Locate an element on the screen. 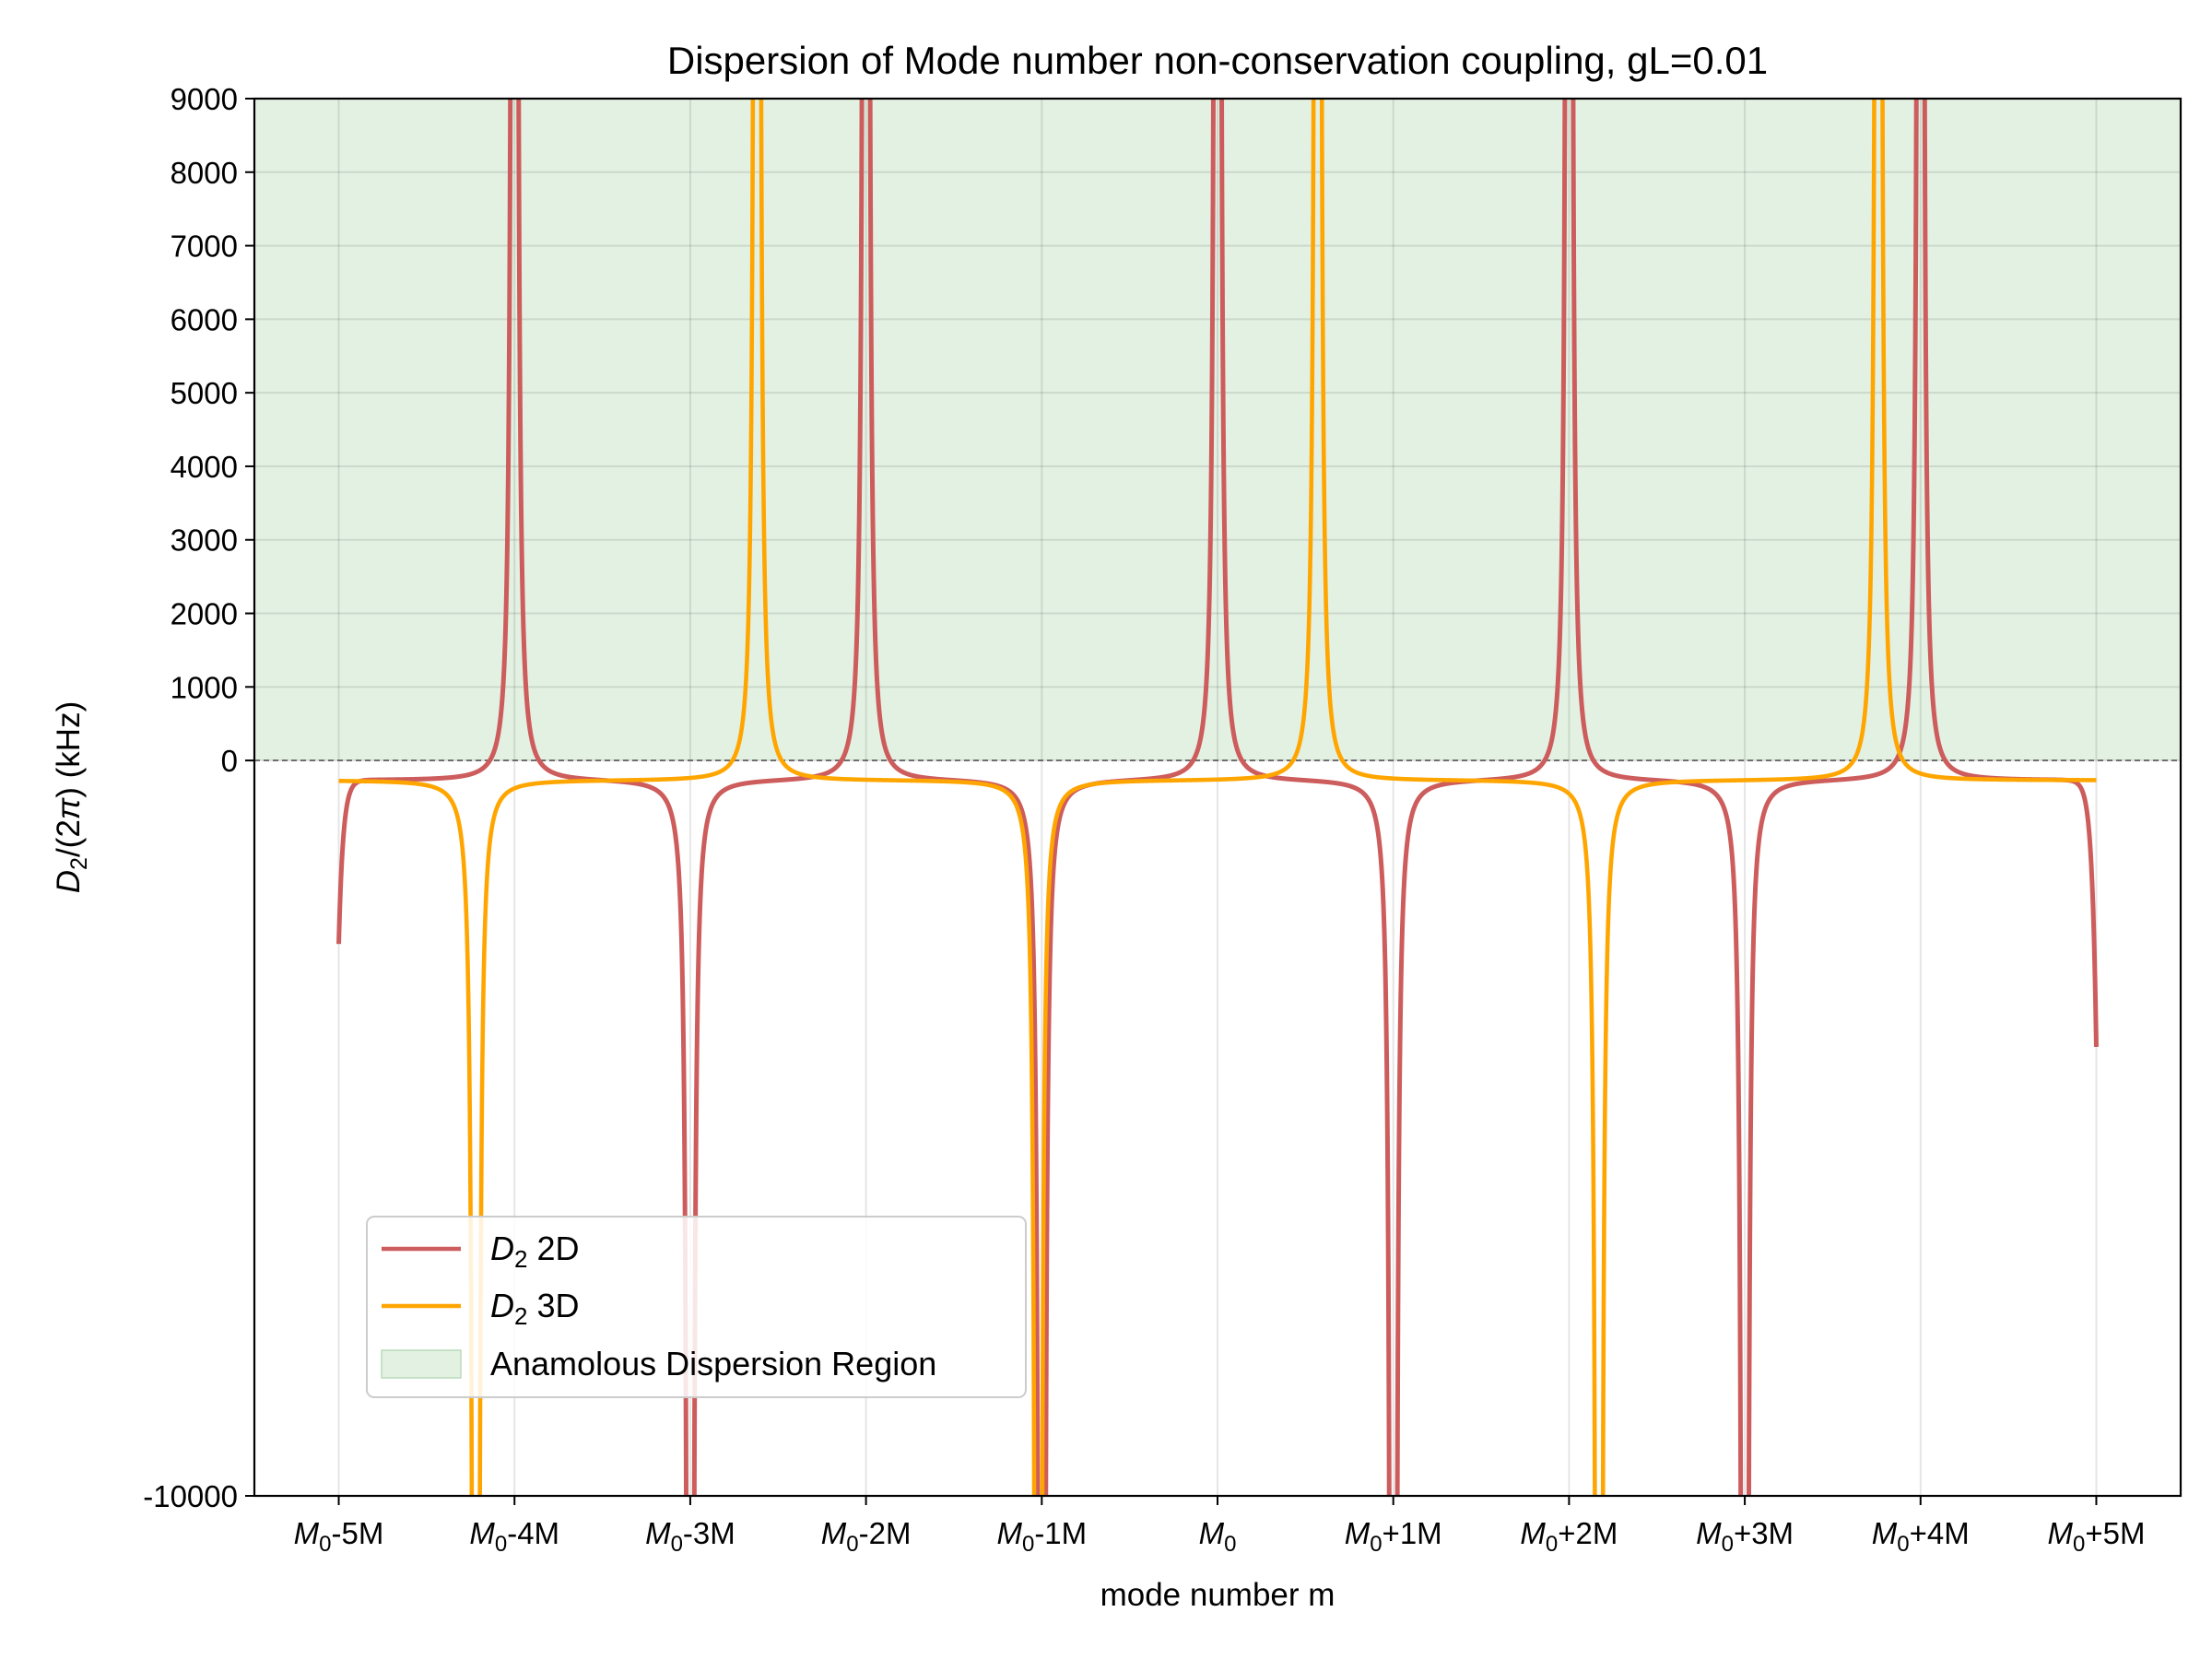 This screenshot has height=1659, width=2212. legend-swatch-region is located at coordinates (421, 1364).